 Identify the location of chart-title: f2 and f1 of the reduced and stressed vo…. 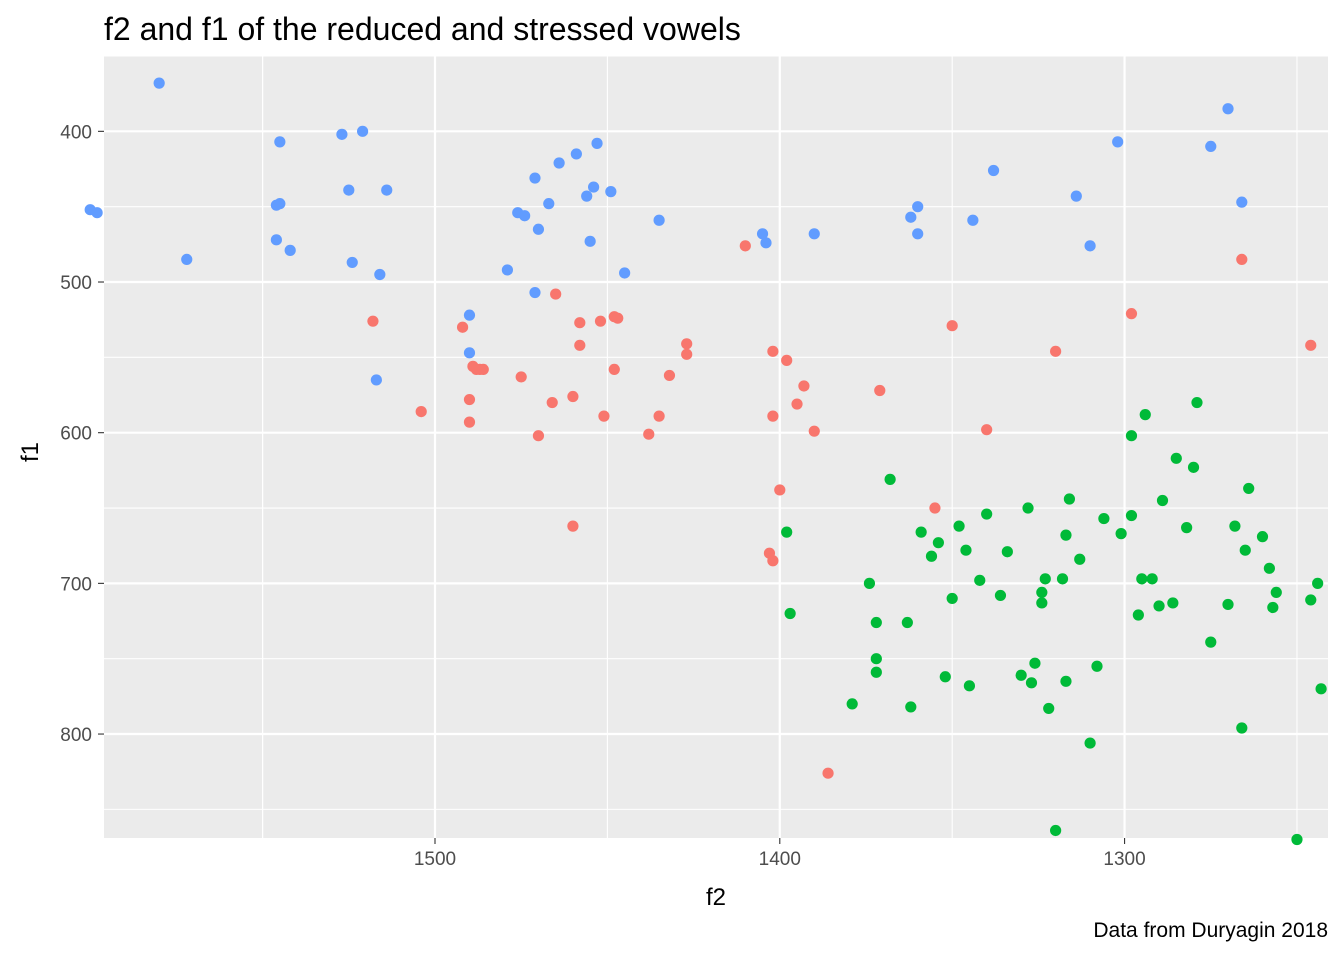
(422, 29).